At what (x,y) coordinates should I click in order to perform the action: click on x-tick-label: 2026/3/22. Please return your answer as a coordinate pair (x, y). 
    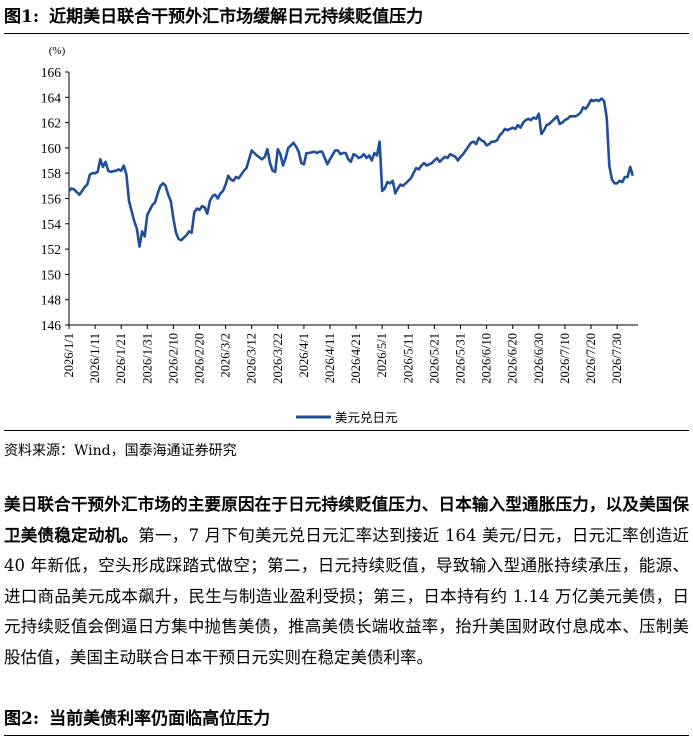
    Looking at the image, I should click on (278, 358).